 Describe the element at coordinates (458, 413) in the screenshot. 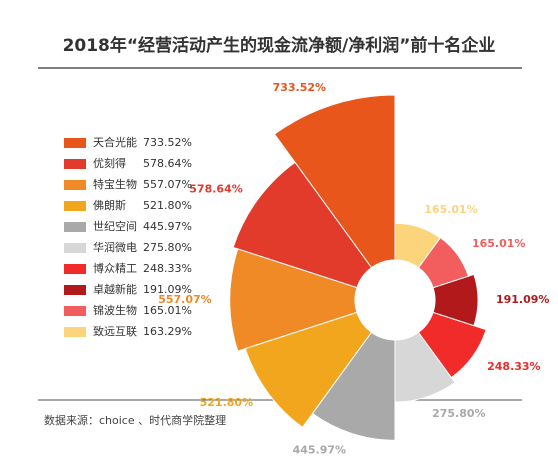

I see `data-label: 275.80%` at that location.